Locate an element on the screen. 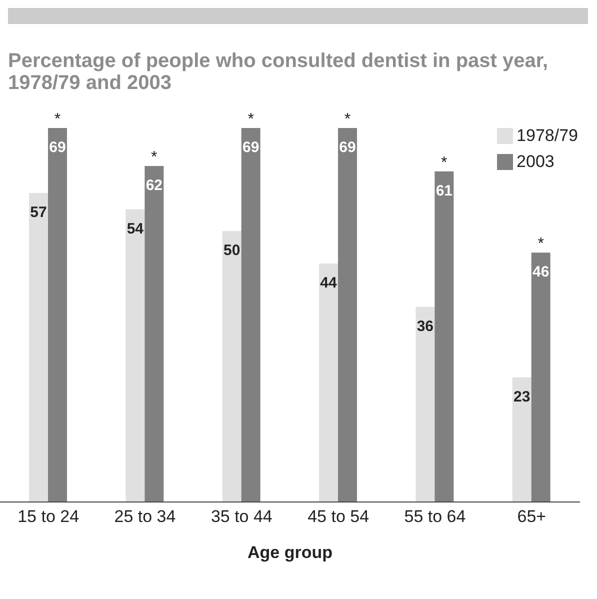  x-tick-label: 35 to 44 is located at coordinates (241, 516).